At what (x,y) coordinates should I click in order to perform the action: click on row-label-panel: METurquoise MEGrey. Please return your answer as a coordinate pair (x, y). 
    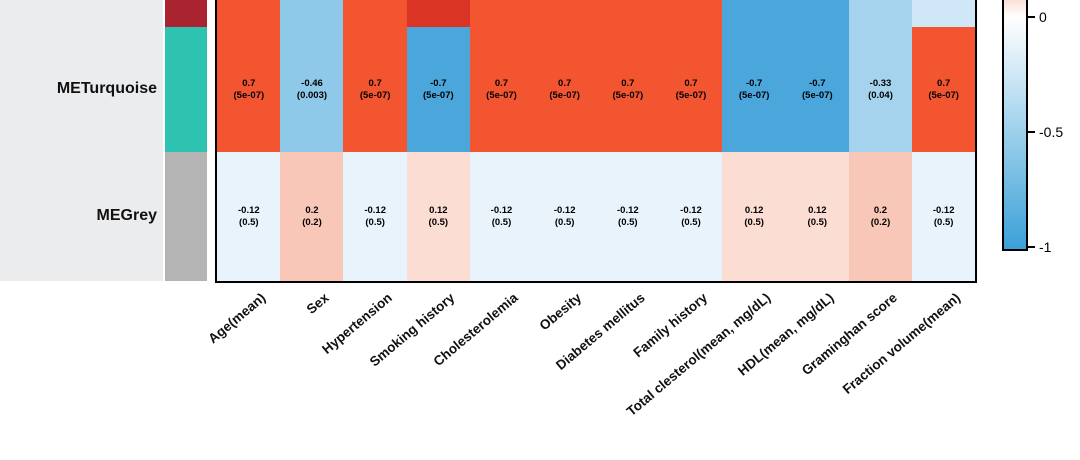
    Looking at the image, I should click on (81, 140).